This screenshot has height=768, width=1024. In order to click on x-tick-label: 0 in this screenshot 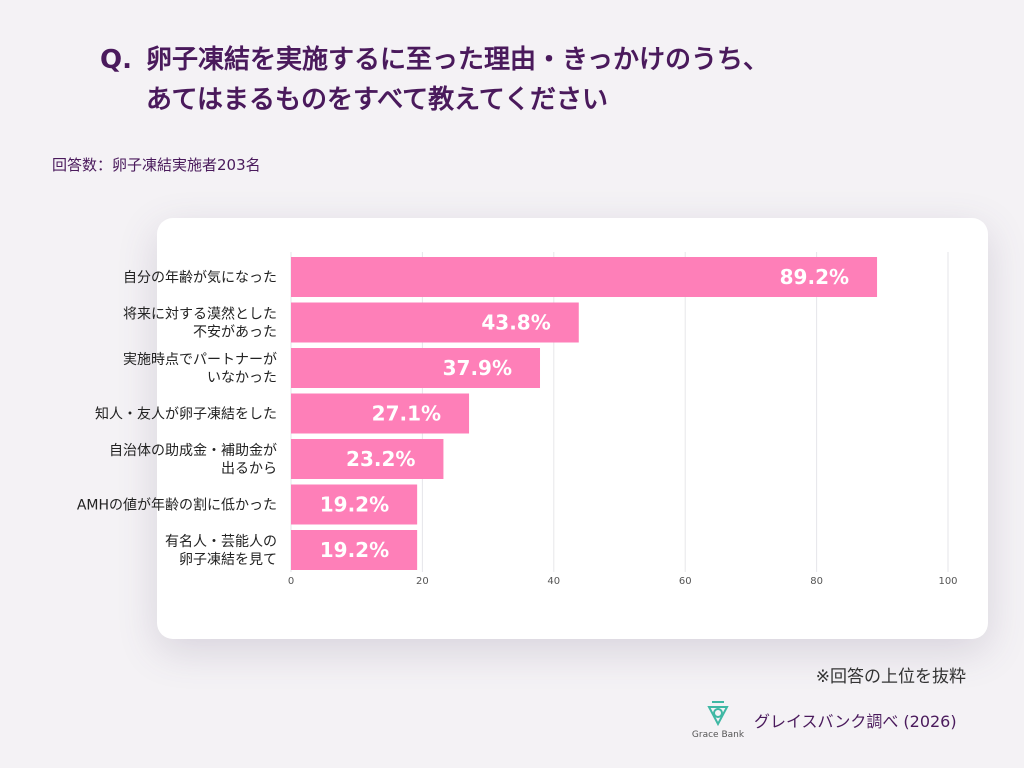, I will do `click(291, 581)`.